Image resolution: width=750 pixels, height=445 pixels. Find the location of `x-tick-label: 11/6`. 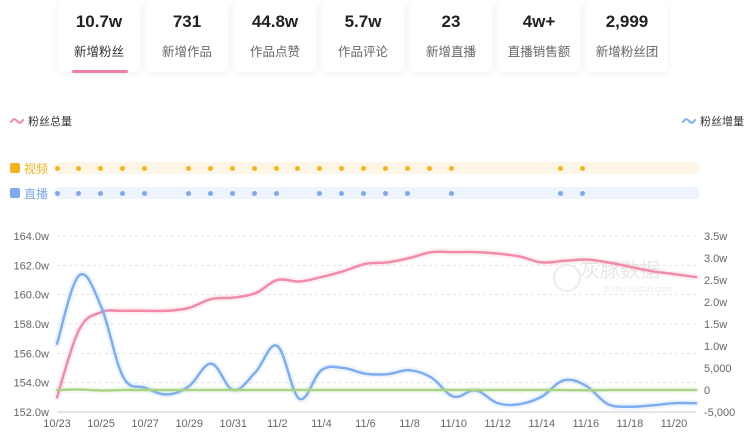

x-tick-label: 11/6 is located at coordinates (365, 424).